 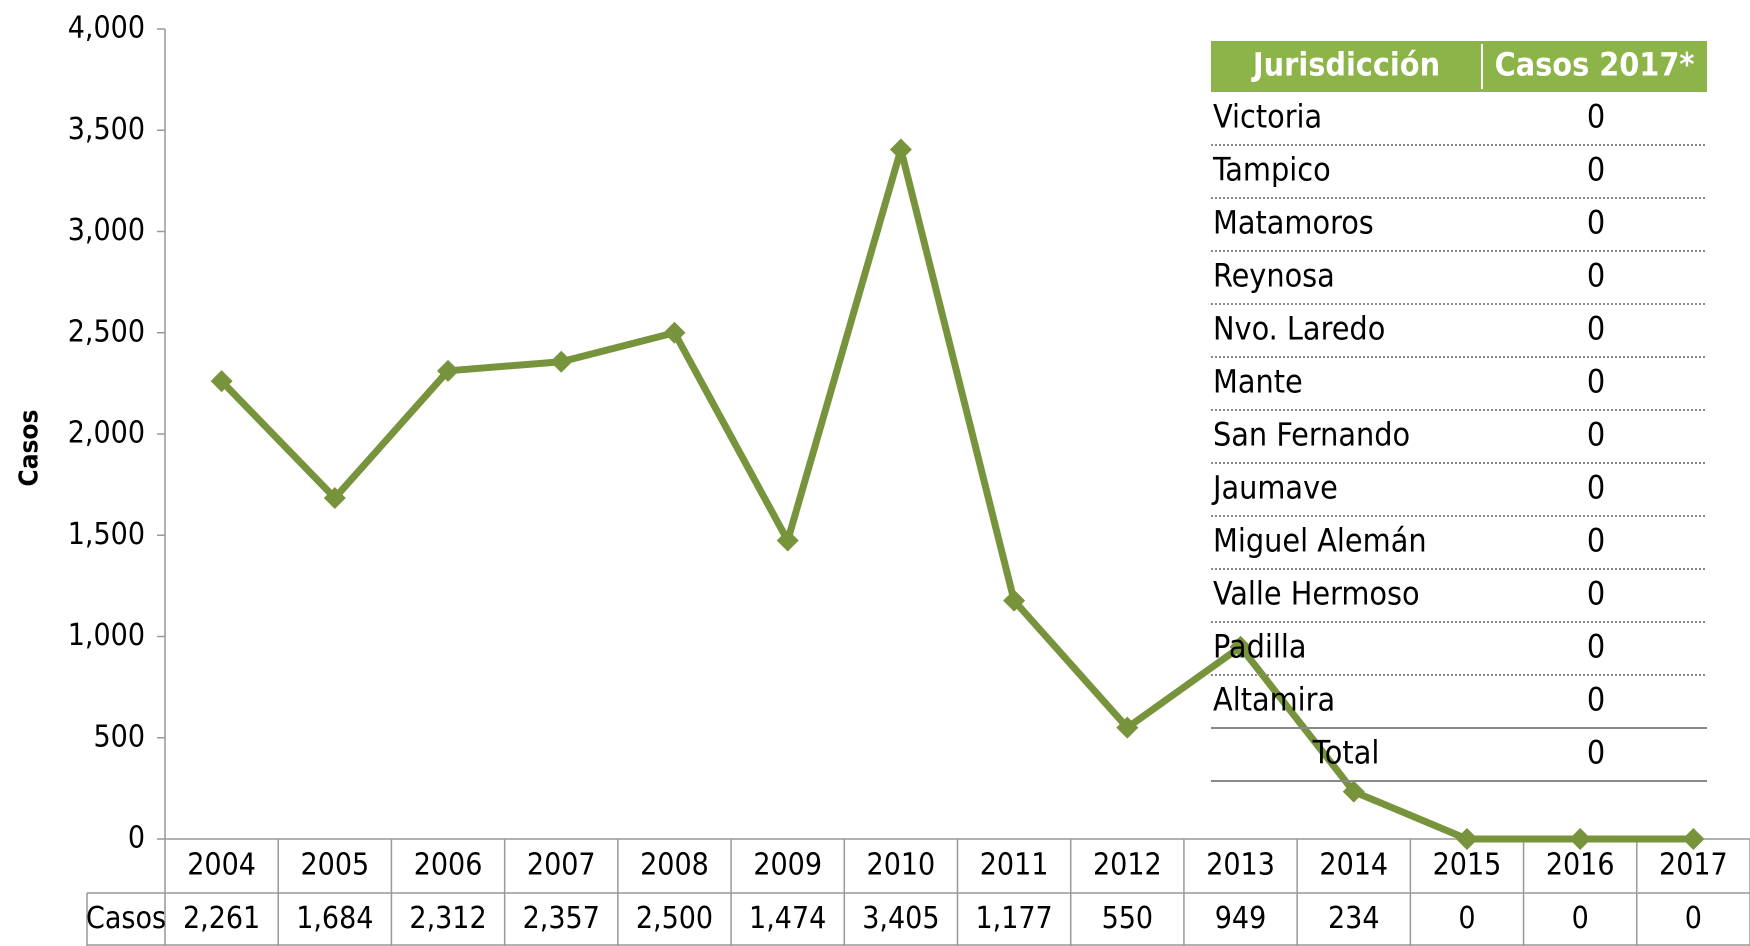 I want to click on table-header-bg, so click(x=1459, y=66).